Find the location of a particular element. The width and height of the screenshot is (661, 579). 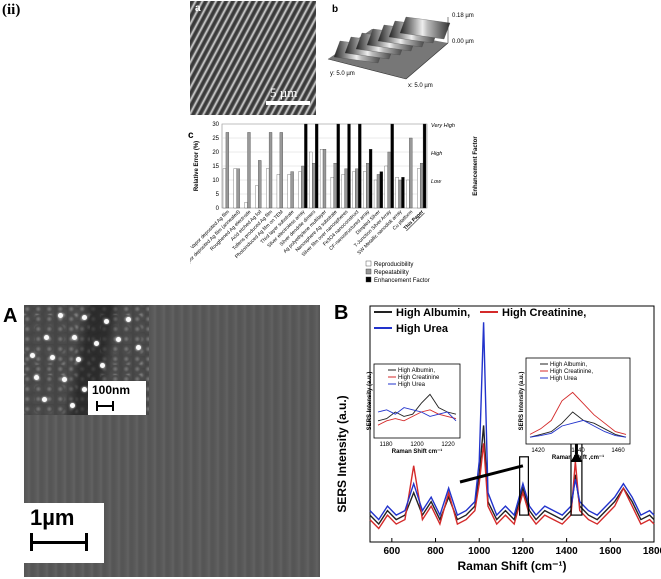

z-bottom-label: 0.00 µm is located at coordinates (463, 42).